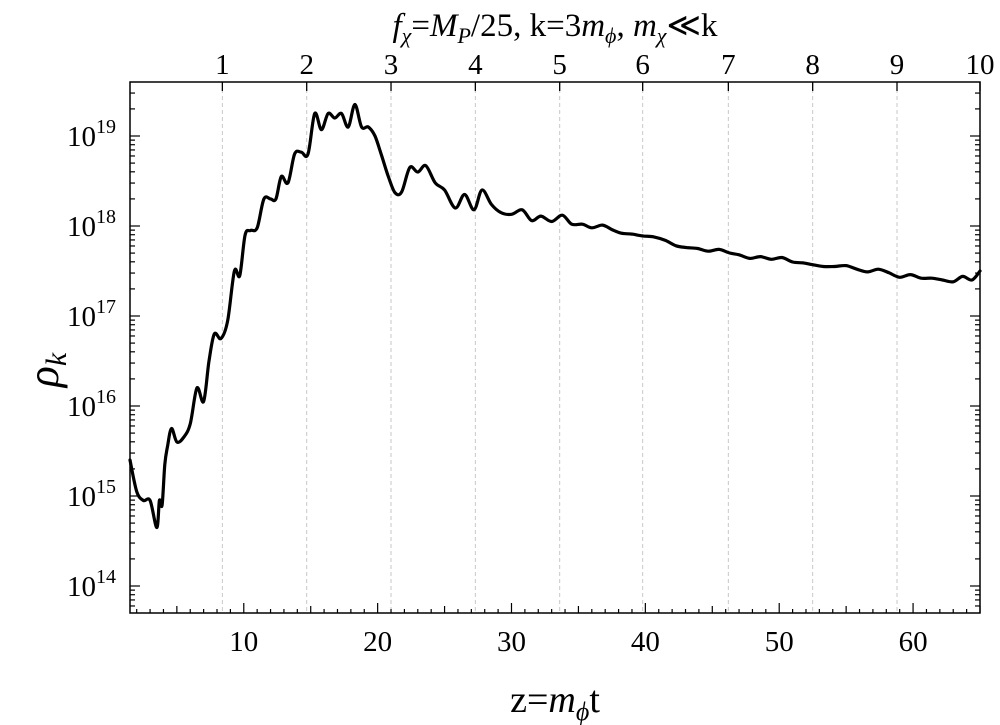 The width and height of the screenshot is (1000, 725). What do you see at coordinates (812, 65) in the screenshot?
I see `top-tick-label: 8` at bounding box center [812, 65].